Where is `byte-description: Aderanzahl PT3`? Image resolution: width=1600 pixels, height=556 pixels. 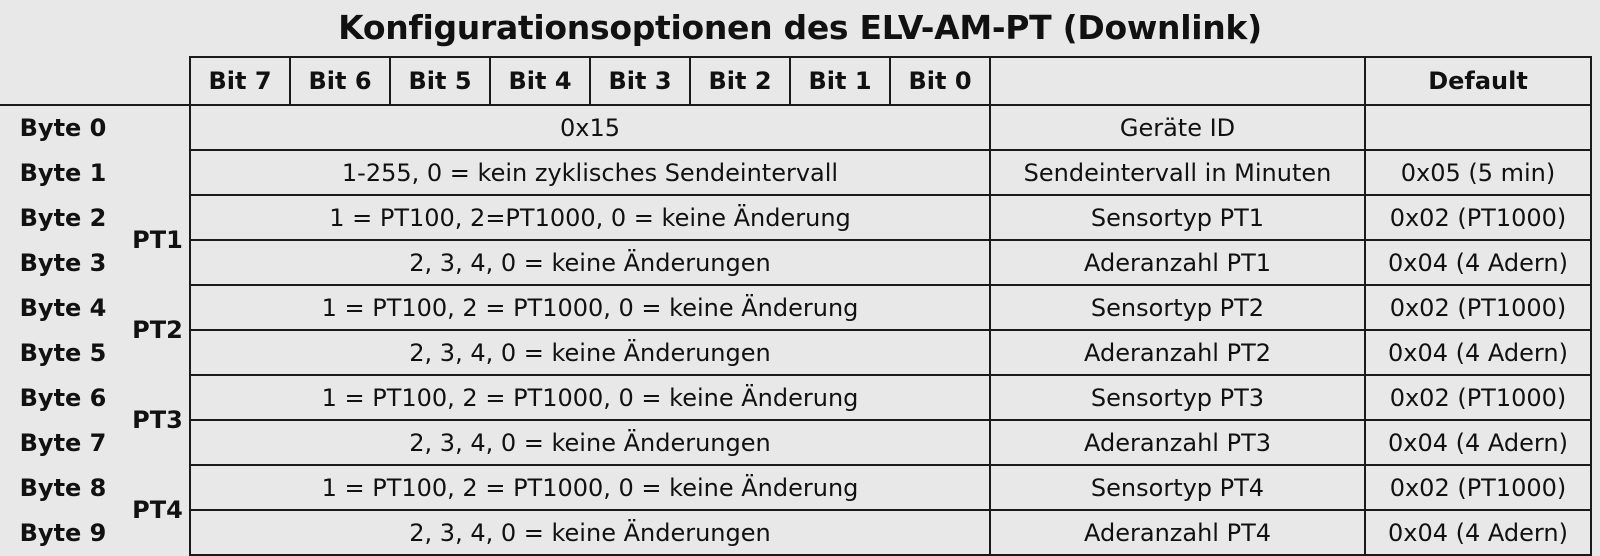
byte-description: Aderanzahl PT3 is located at coordinates (1177, 442).